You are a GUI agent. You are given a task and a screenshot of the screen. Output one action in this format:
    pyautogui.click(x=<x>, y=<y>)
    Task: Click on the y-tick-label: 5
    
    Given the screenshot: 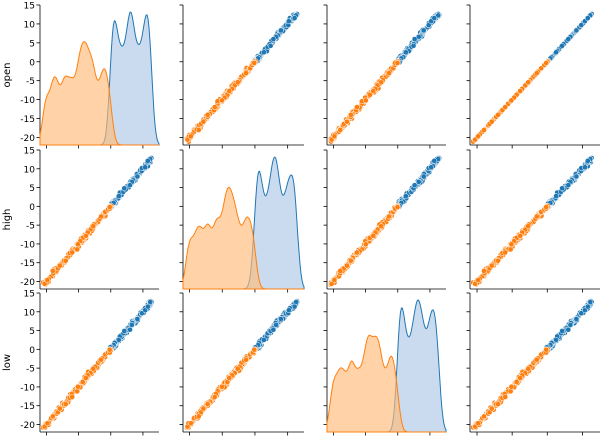 What is the action you would take?
    pyautogui.click(x=32, y=44)
    